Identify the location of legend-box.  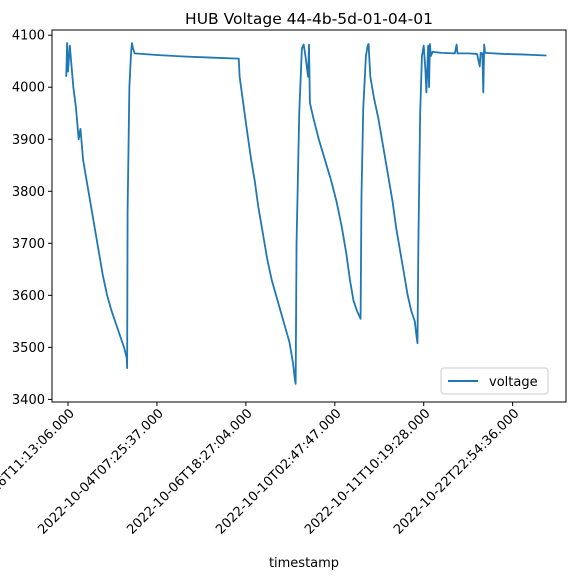
(494, 381).